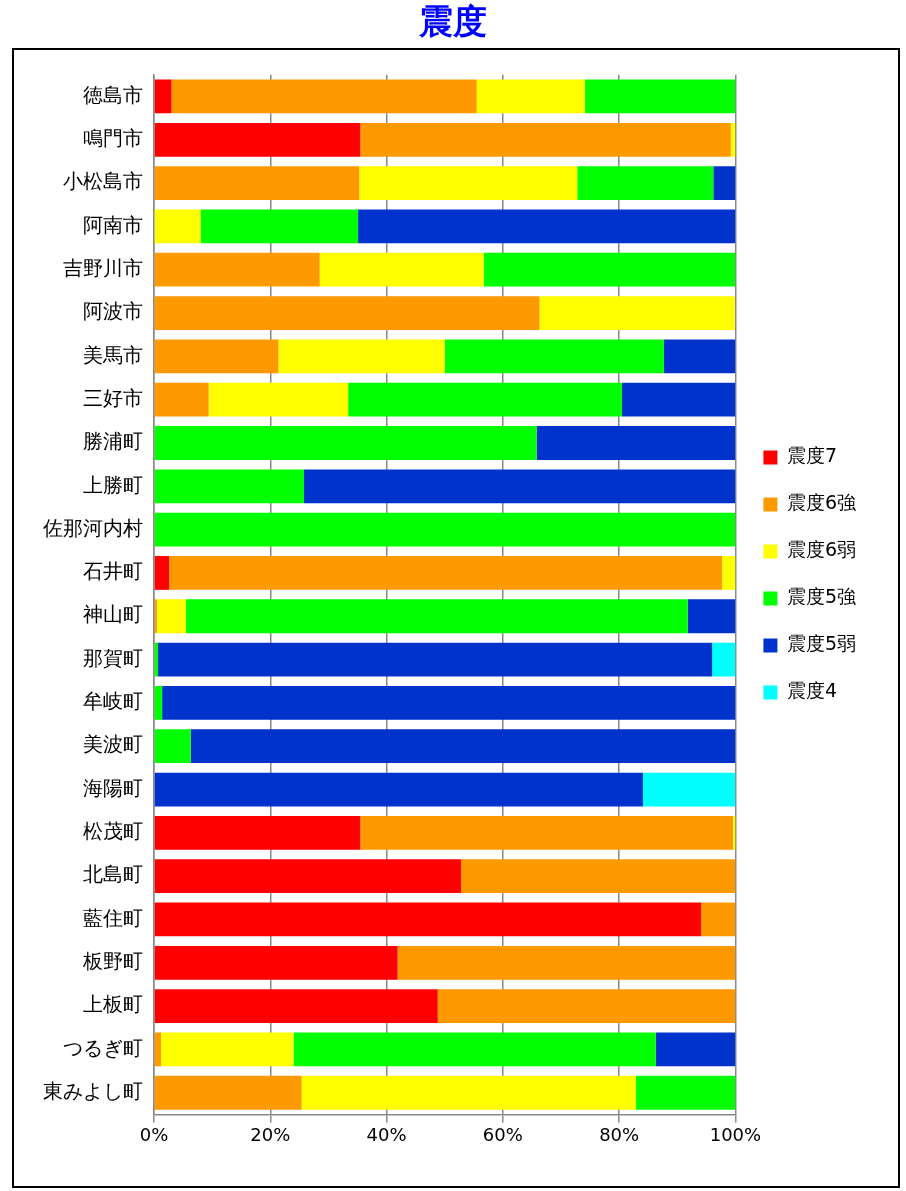 This screenshot has height=1191, width=906. Describe the element at coordinates (113, 917) in the screenshot. I see `y-tick-label: 藍住町` at that location.